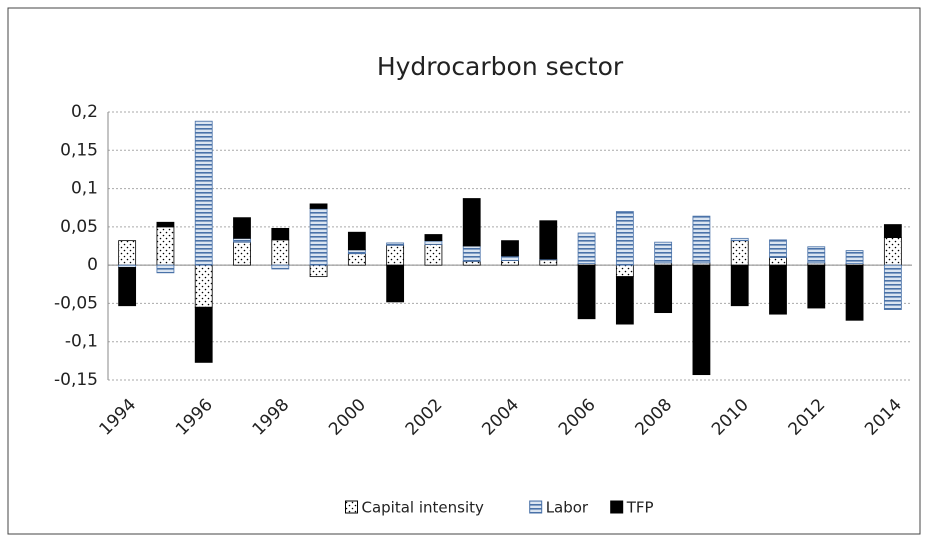 The height and width of the screenshot is (540, 928). I want to click on chart-title: Hydrocarbon sector, so click(500, 66).